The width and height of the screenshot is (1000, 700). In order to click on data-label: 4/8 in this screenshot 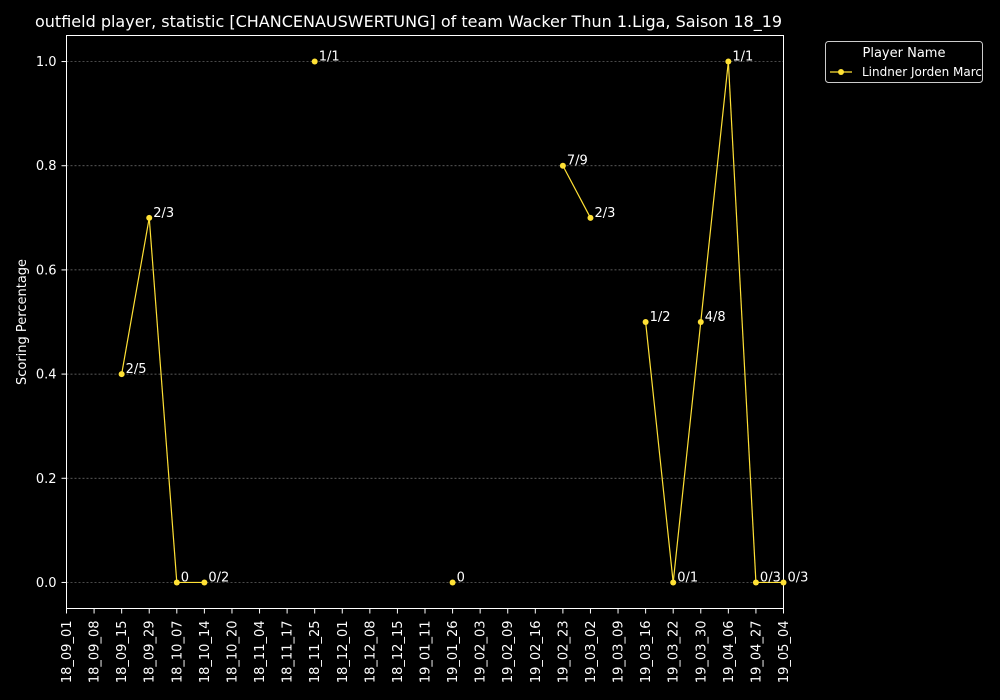, I will do `click(715, 317)`.